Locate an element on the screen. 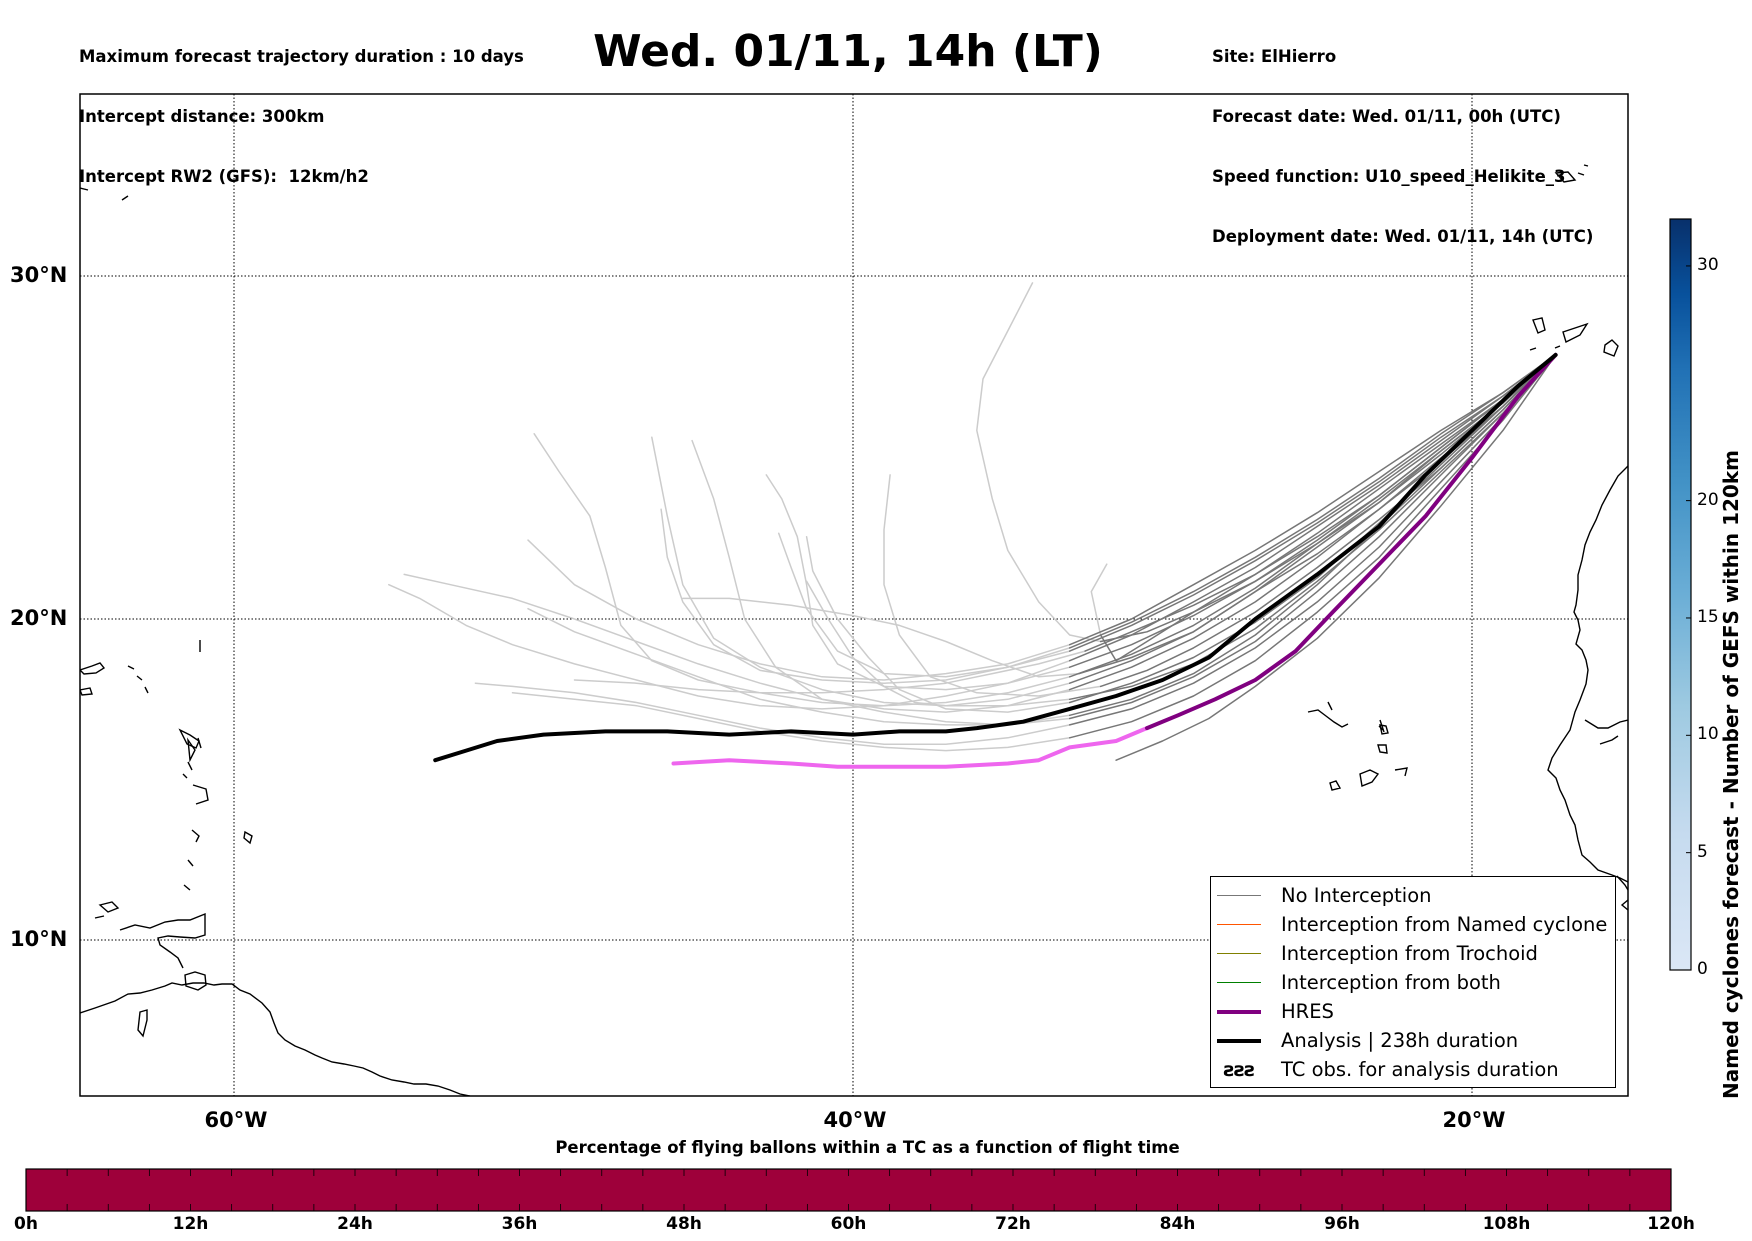 The width and height of the screenshot is (1752, 1241). coast-puerto-rico is located at coordinates (93, 679).